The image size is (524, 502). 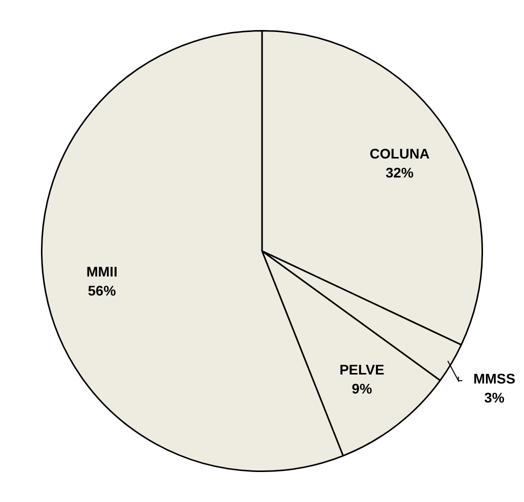 I want to click on data-label: 56%, so click(x=102, y=290).